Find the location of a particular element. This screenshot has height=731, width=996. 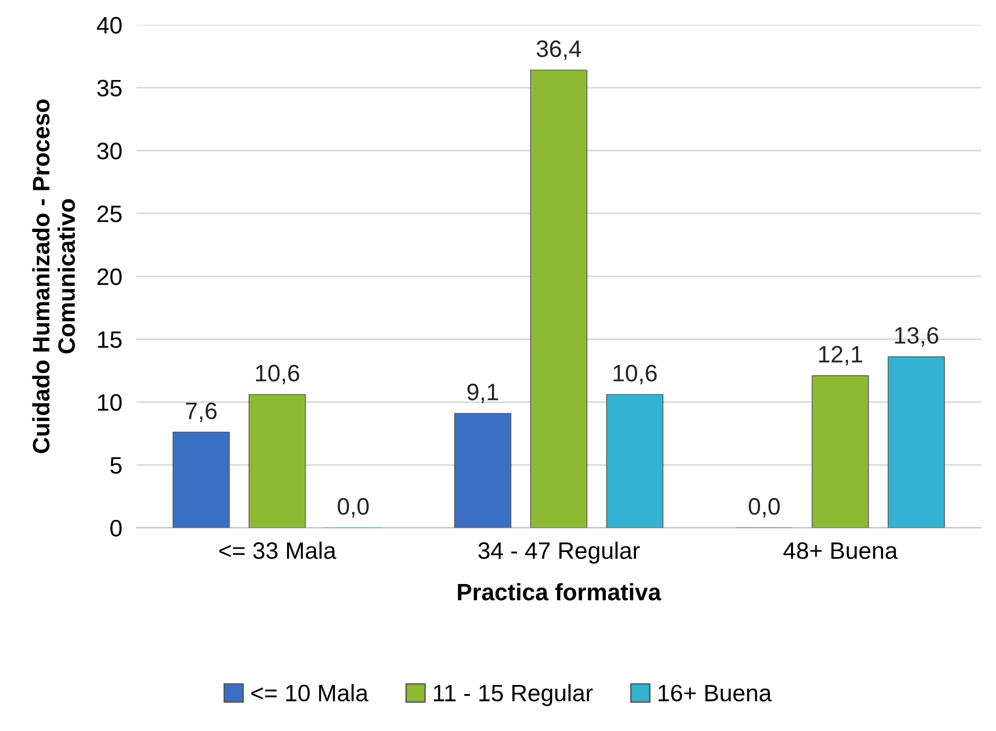

y-tick-label: 10 is located at coordinates (110, 402).